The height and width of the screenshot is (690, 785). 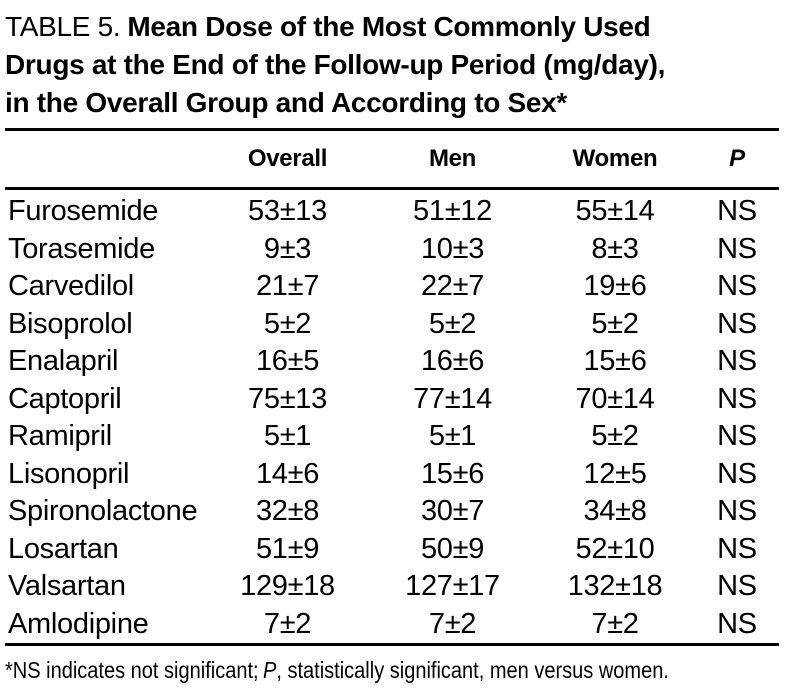 I want to click on table-row: Valsartan 129±18 127±17 132±18 NS, so click(x=392, y=587).